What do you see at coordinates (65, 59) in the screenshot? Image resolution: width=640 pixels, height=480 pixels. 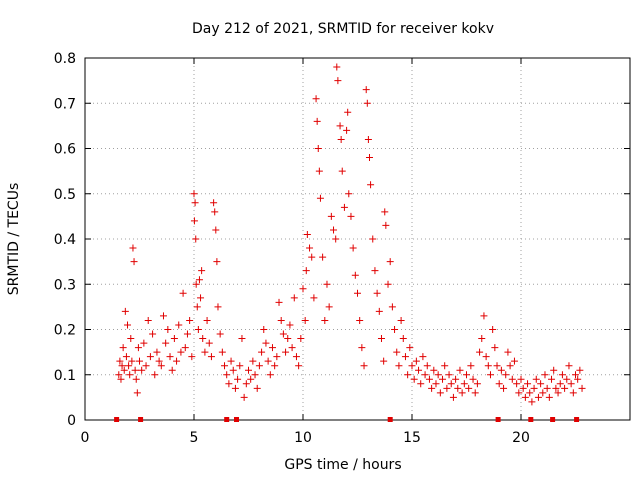 I see `y-tick-label: 0.8` at bounding box center [65, 59].